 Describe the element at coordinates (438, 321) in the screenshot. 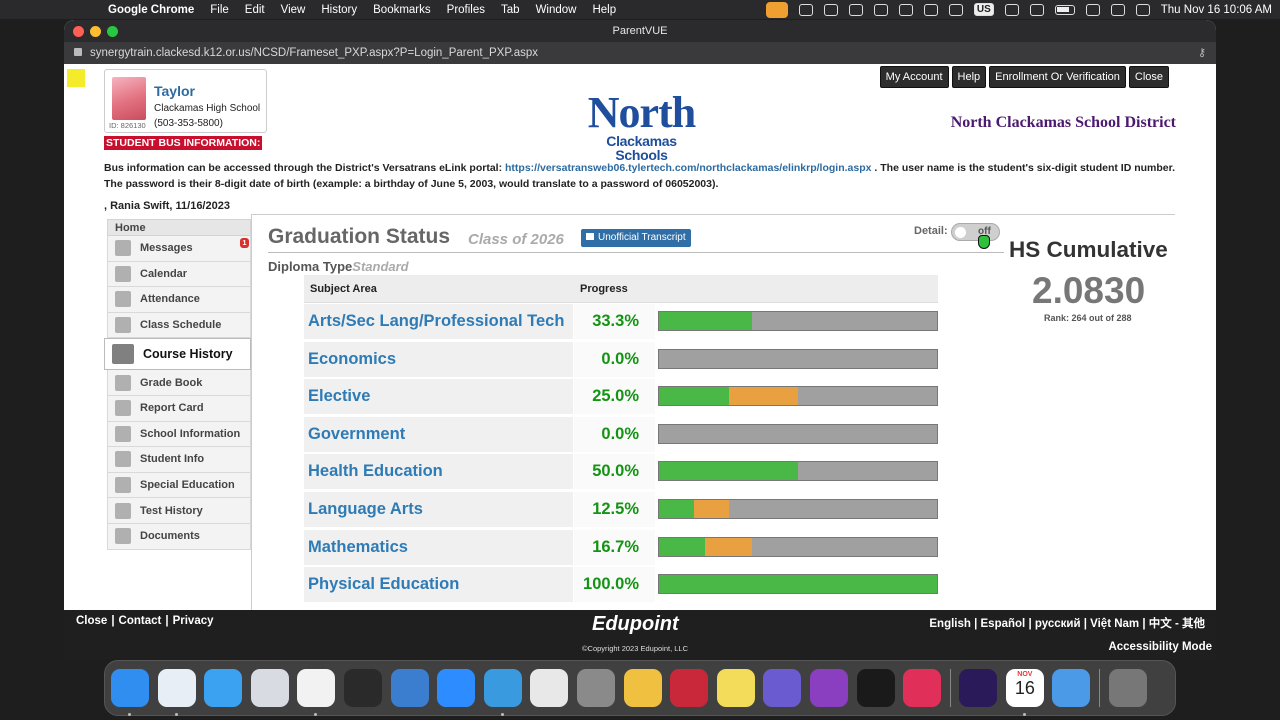

I see `subject-name: Arts/Sec Lang/Professional Tech` at that location.